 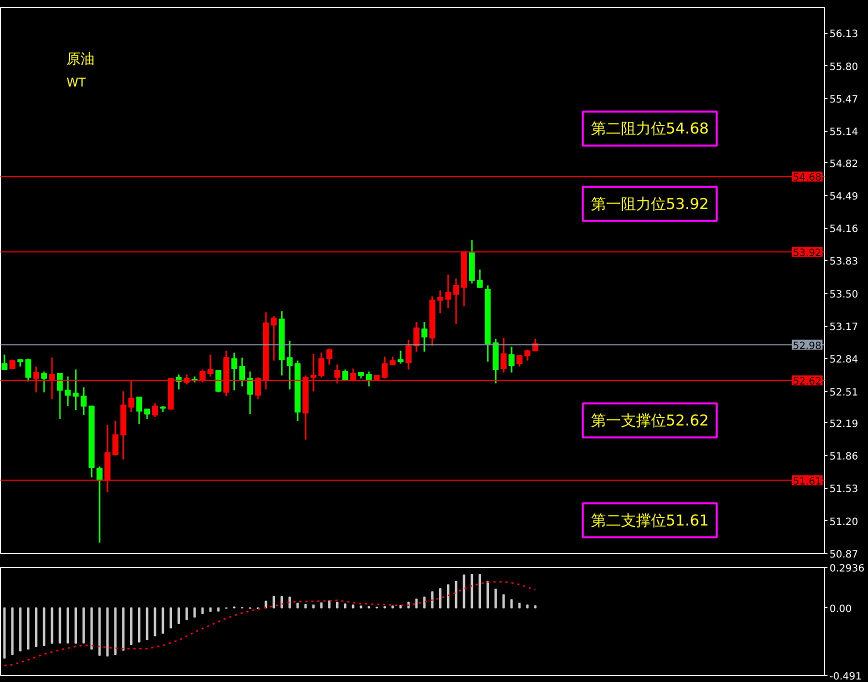 I want to click on ref-line-label: 54.68, so click(x=807, y=178).